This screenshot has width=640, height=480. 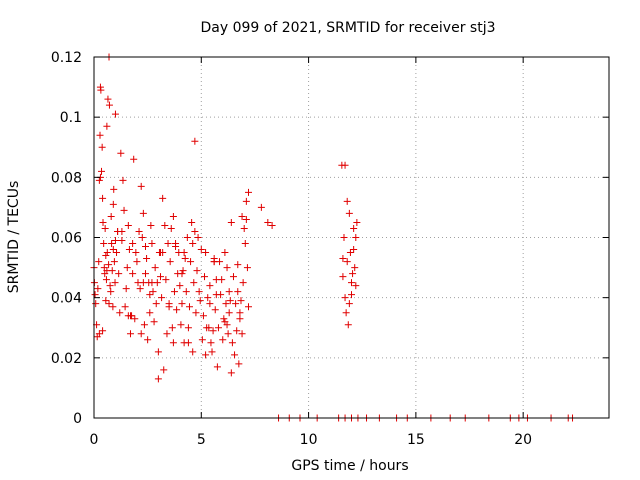 What do you see at coordinates (71, 118) in the screenshot?
I see `y-tick-label: 0.1` at bounding box center [71, 118].